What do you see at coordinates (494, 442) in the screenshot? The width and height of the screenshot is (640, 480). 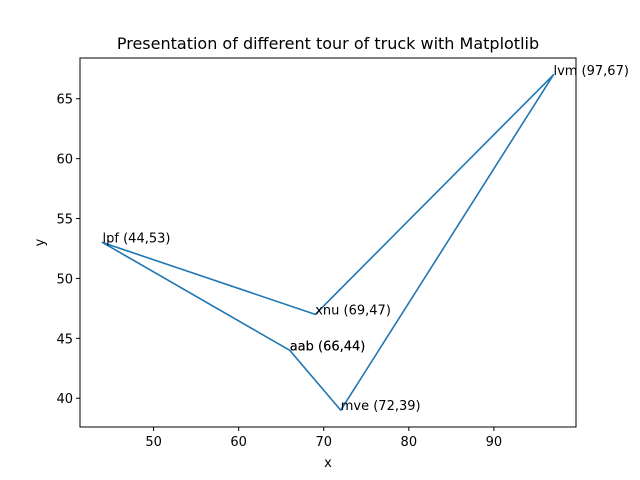 I see `x-tick-label: 90` at bounding box center [494, 442].